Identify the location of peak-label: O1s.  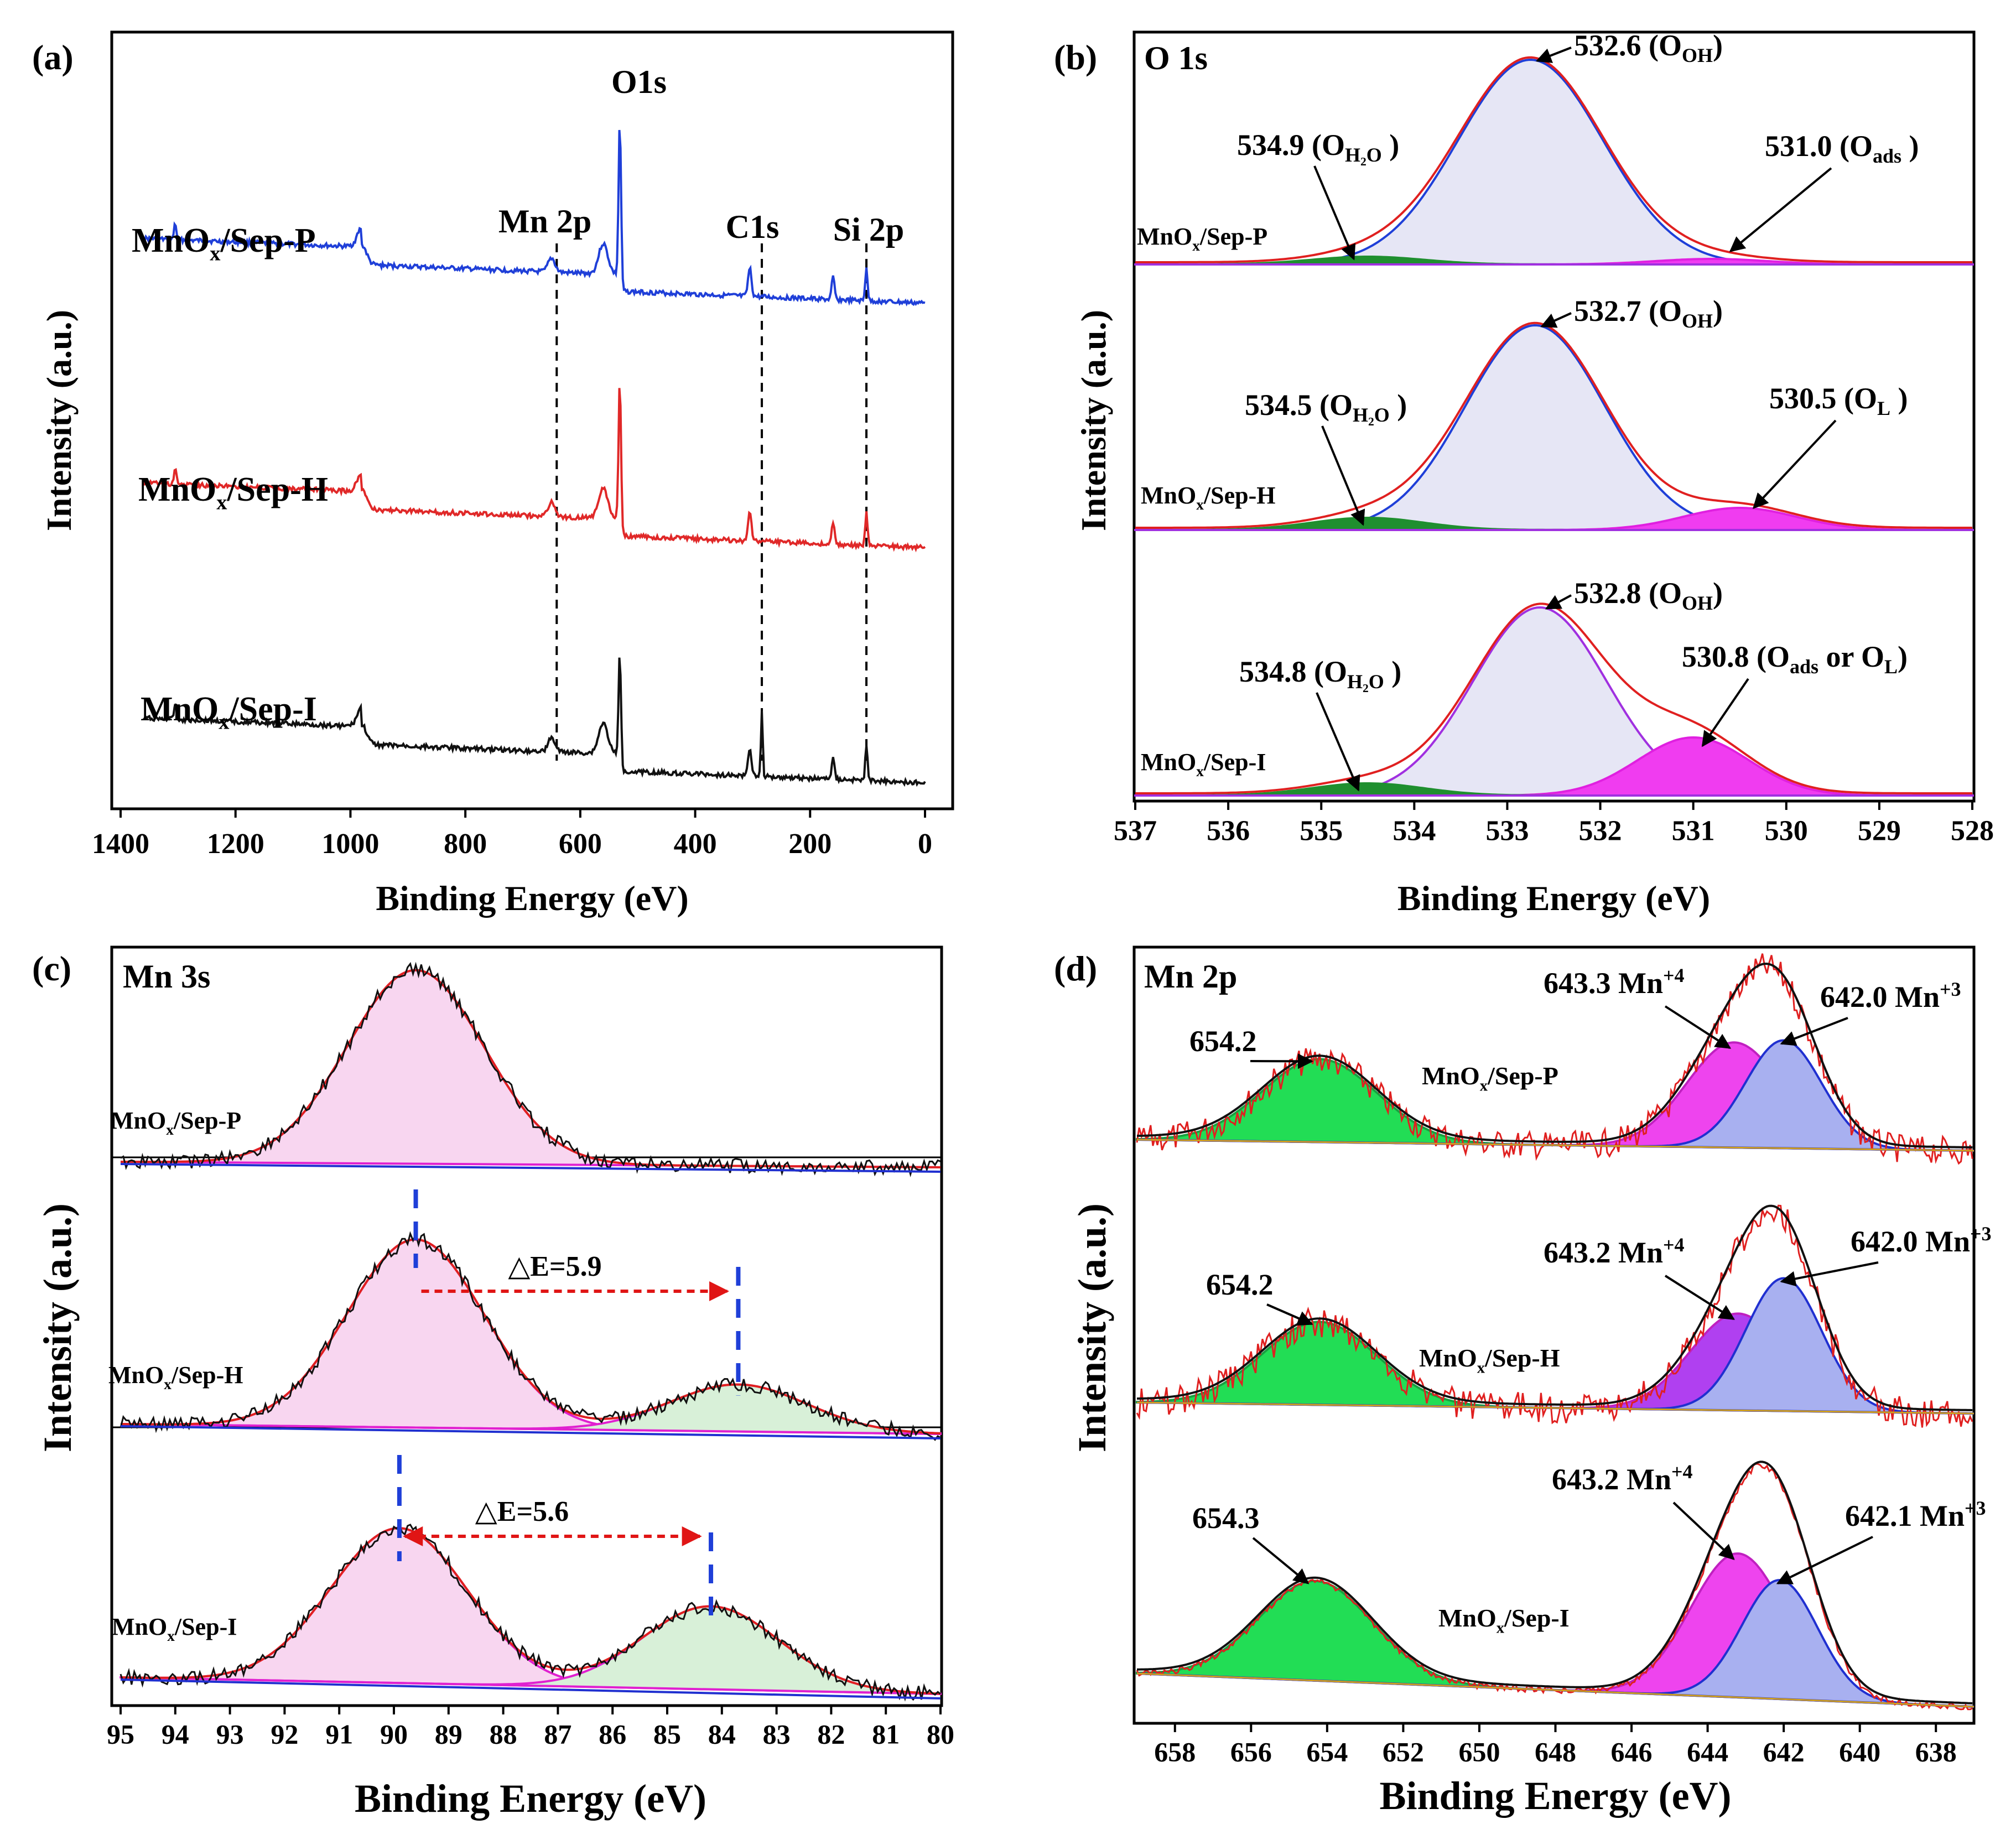
(639, 82).